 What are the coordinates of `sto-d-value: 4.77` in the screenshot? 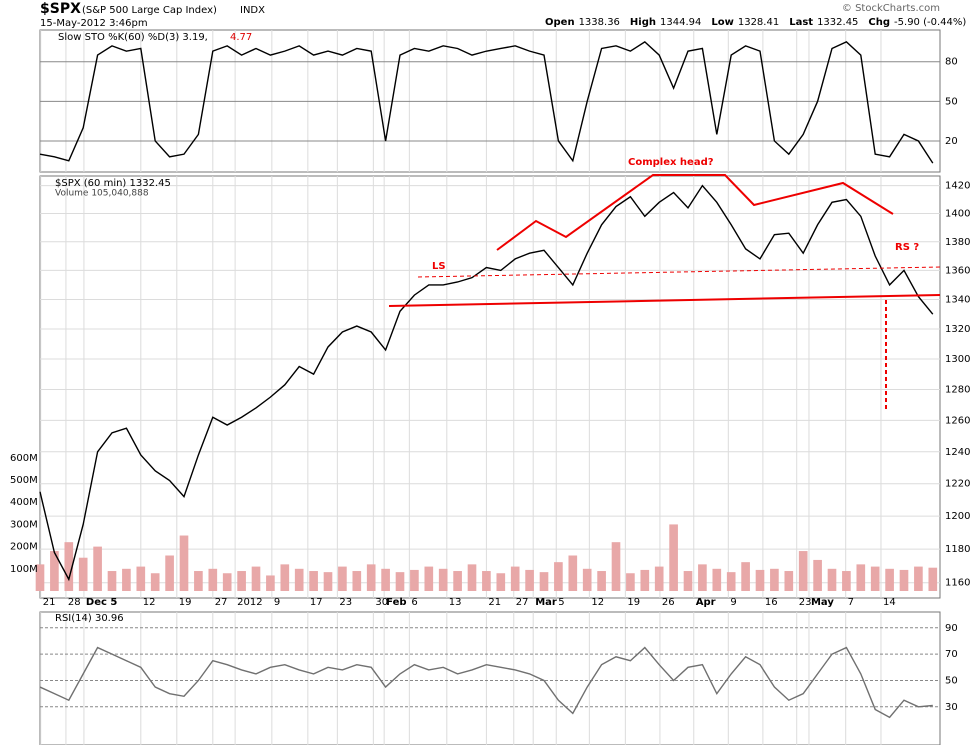 It's located at (241, 37).